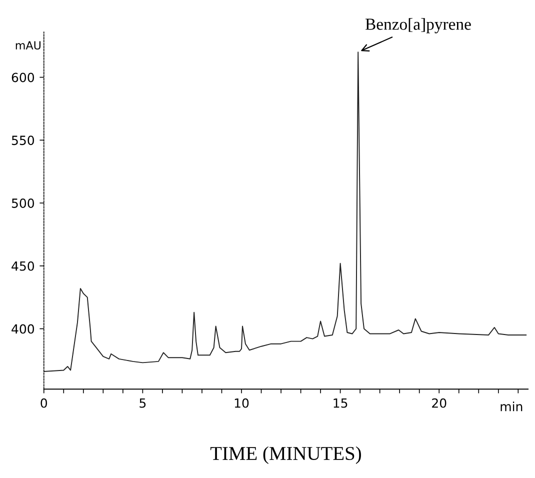 This screenshot has height=478, width=535. I want to click on y-axis-title: mAU, so click(28, 45).